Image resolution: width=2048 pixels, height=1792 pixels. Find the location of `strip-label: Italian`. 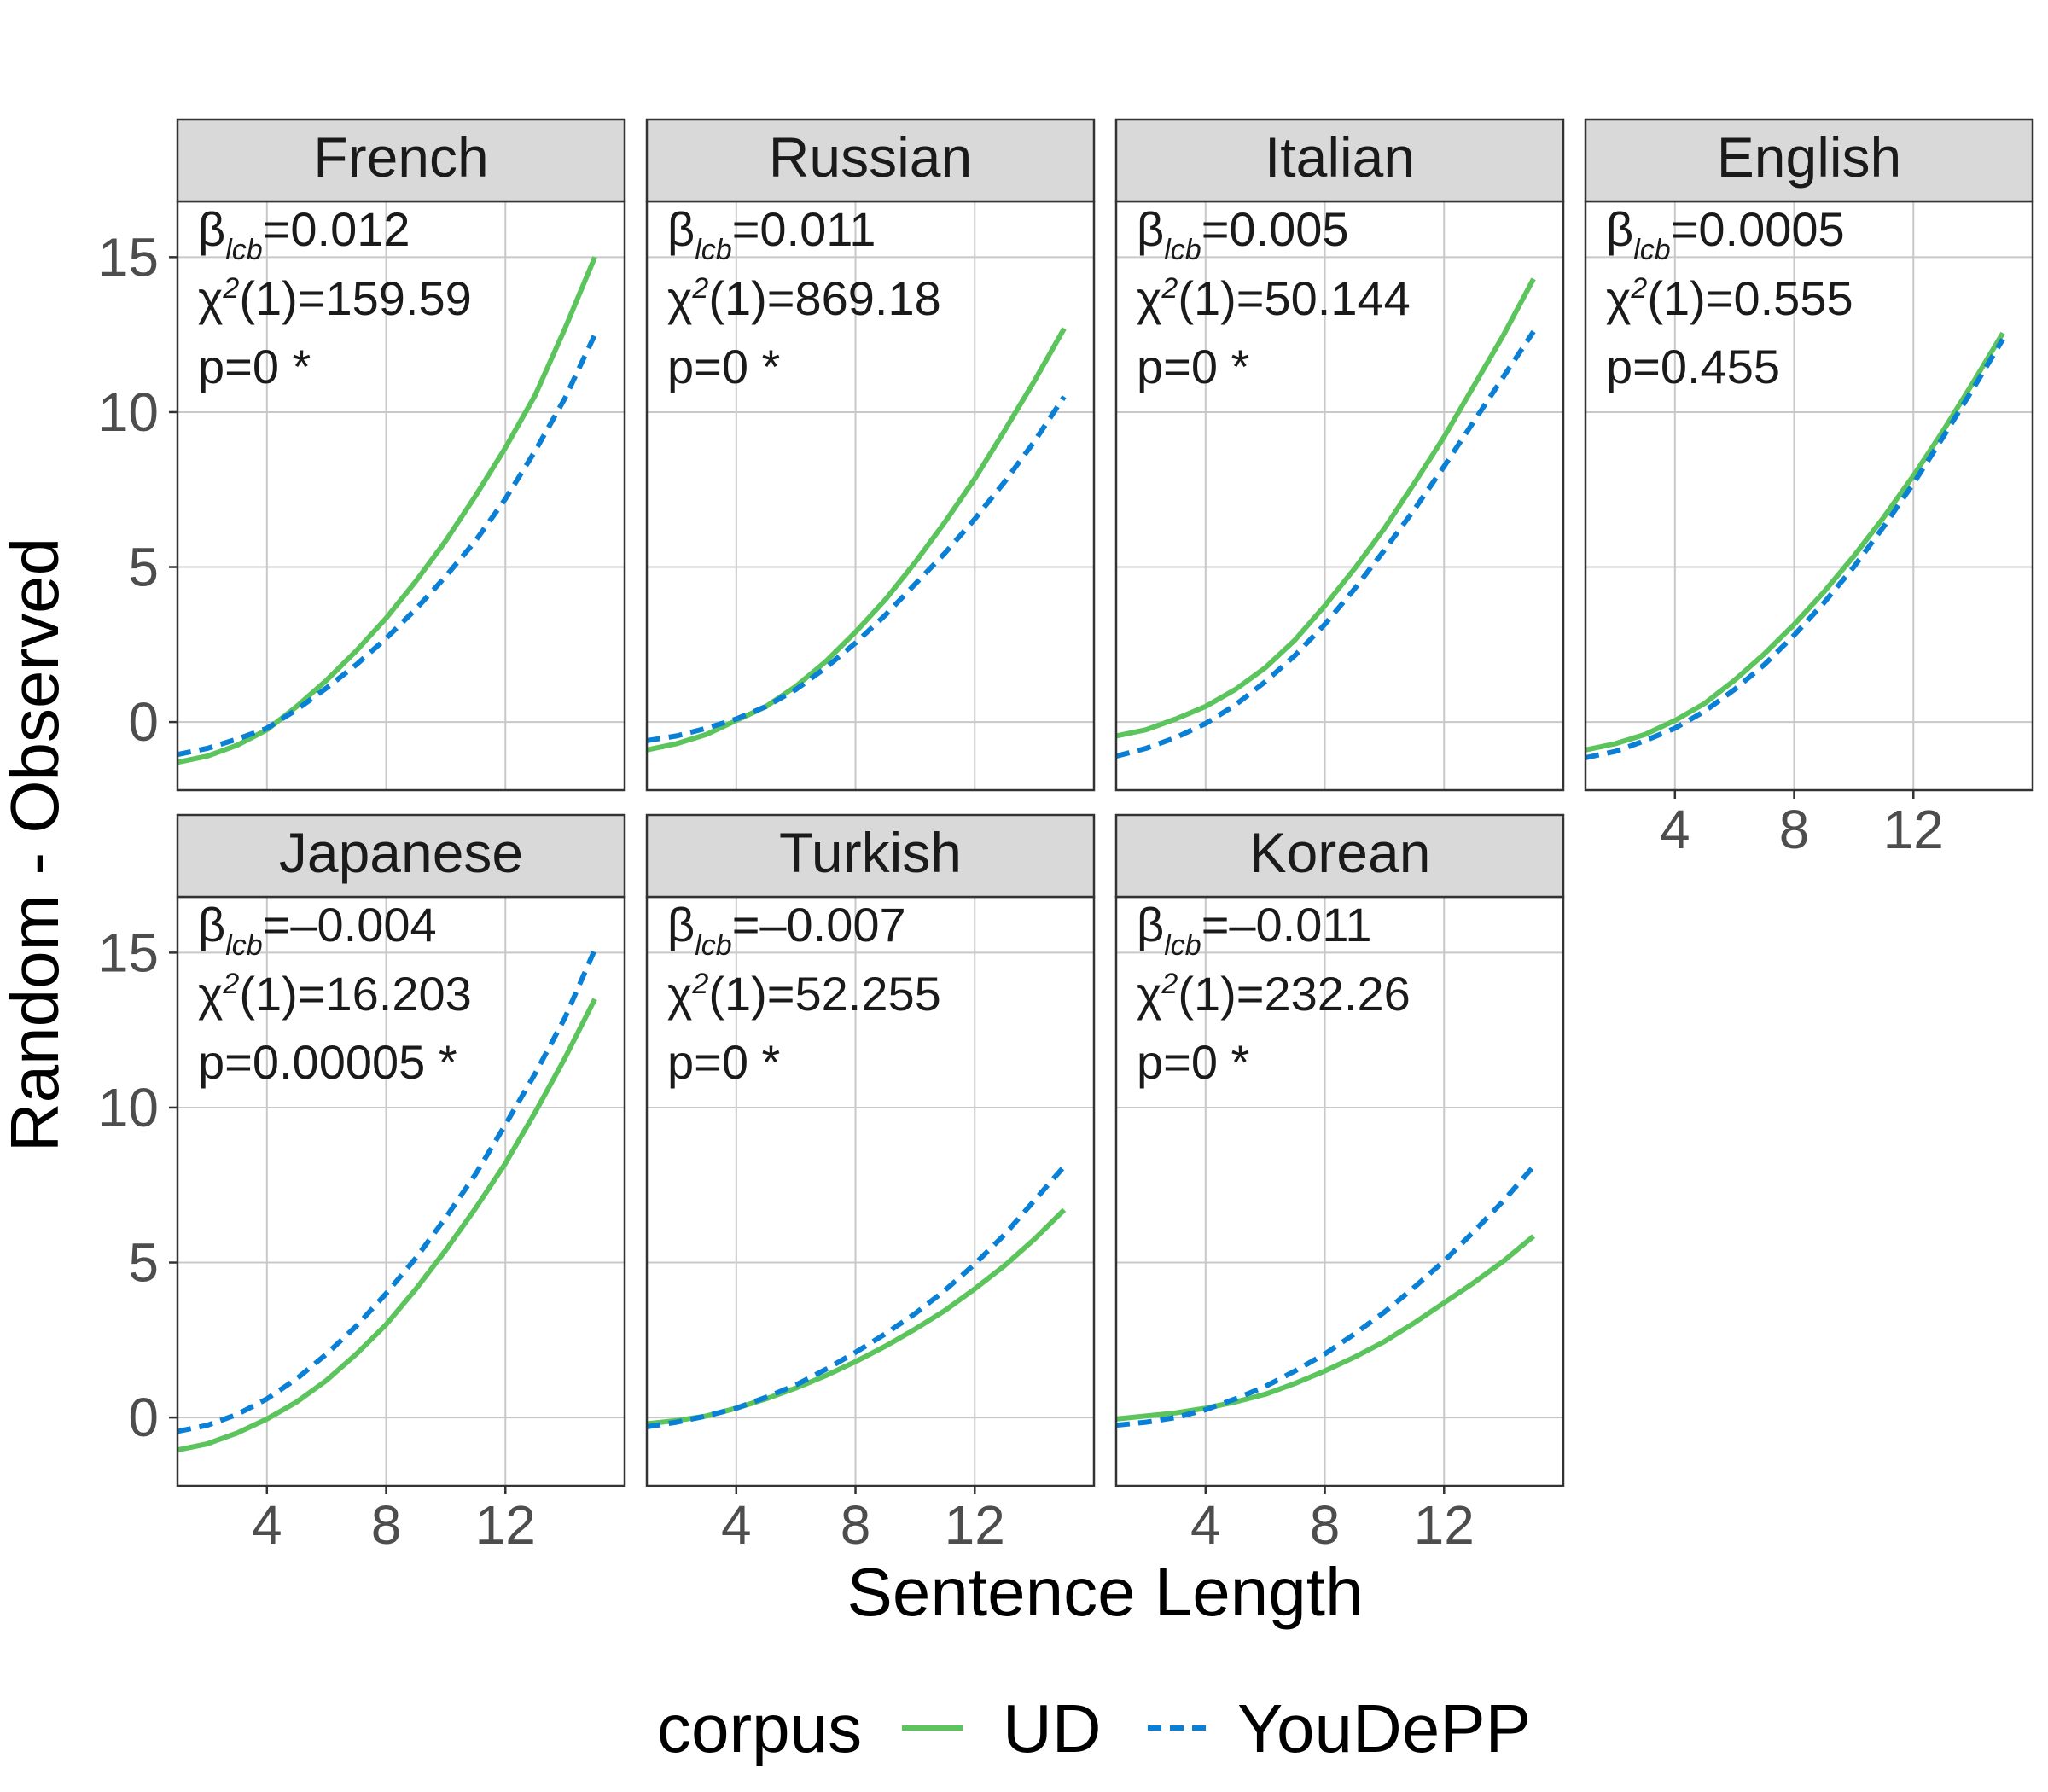

strip-label: Italian is located at coordinates (1340, 157).